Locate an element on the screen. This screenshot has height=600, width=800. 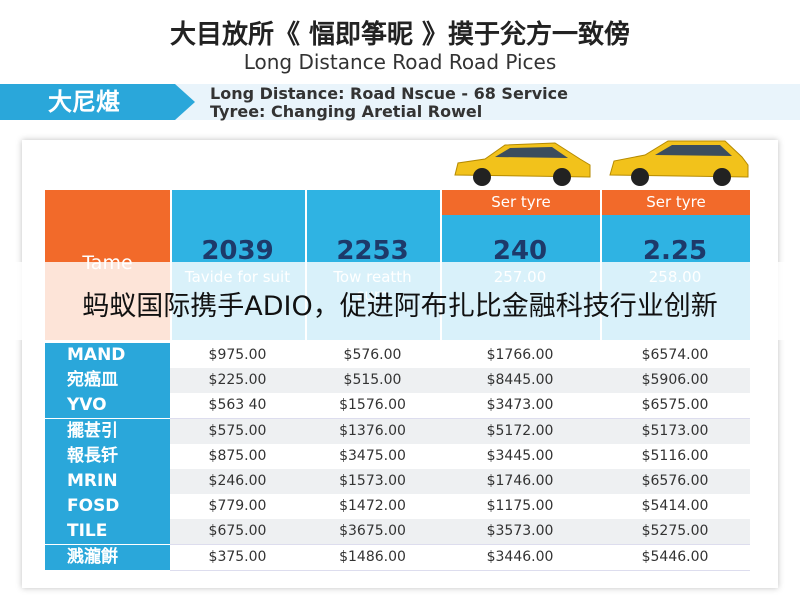
banner-line: Long Distance: Road Nscue - 68 Service is located at coordinates (389, 93).